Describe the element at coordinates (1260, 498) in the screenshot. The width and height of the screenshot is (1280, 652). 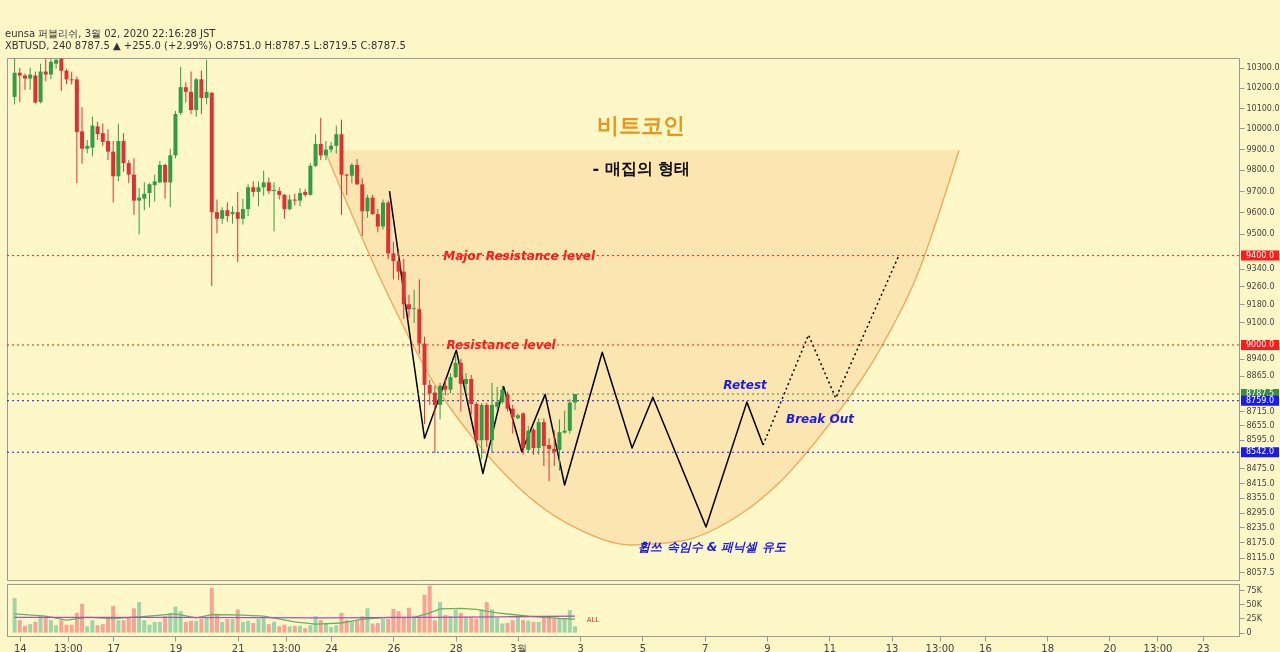
I see `y-tick-label: 8355.0` at that location.